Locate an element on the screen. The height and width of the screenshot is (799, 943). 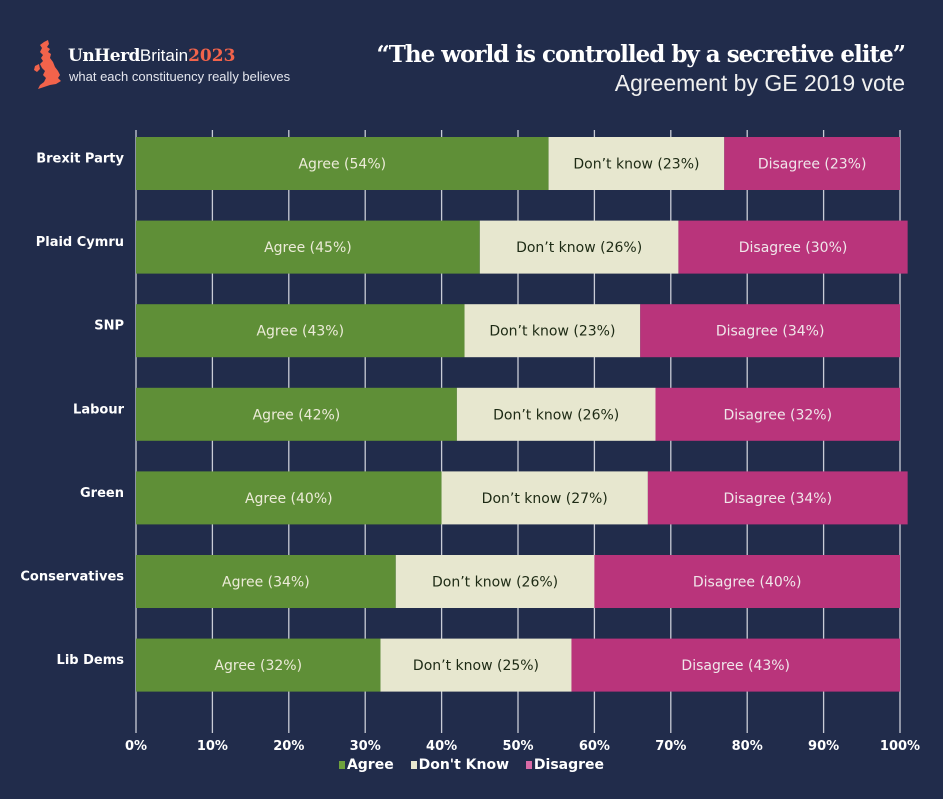
category-label: Brexit Party is located at coordinates (80, 159).